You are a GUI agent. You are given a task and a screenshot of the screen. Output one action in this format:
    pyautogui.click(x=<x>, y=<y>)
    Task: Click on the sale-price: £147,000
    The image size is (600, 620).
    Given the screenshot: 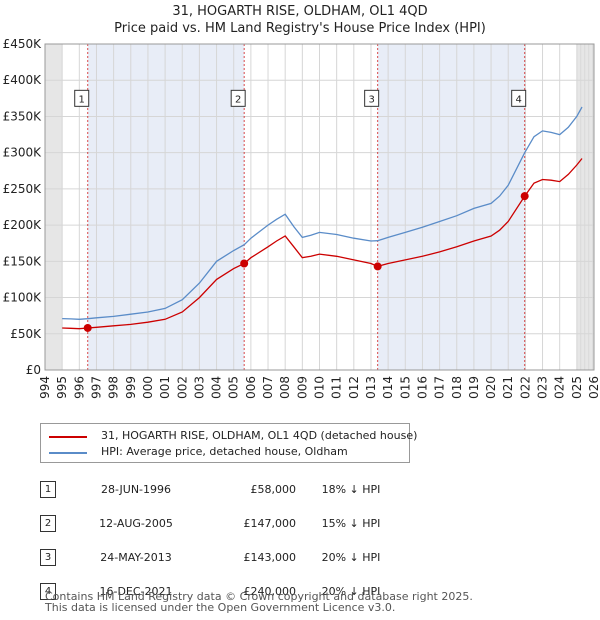 What is the action you would take?
    pyautogui.click(x=270, y=523)
    